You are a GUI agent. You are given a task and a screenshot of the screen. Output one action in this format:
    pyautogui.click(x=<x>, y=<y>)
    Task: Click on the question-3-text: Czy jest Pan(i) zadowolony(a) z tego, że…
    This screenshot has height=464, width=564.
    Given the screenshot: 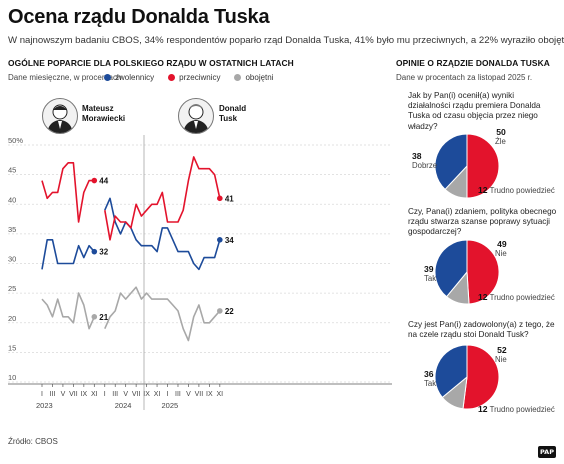 What is the action you would take?
    pyautogui.click(x=481, y=330)
    